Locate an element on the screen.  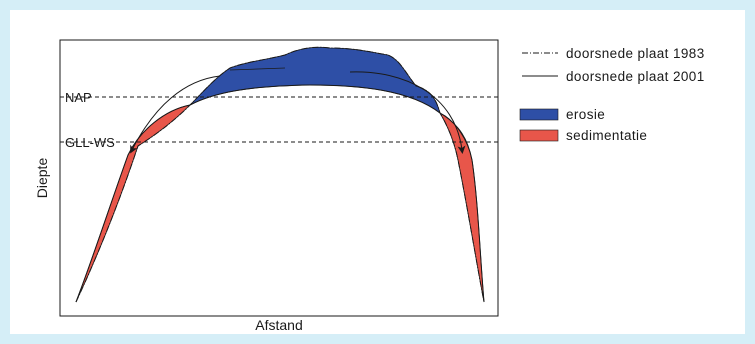
erosion-area is located at coordinates (315, 80).